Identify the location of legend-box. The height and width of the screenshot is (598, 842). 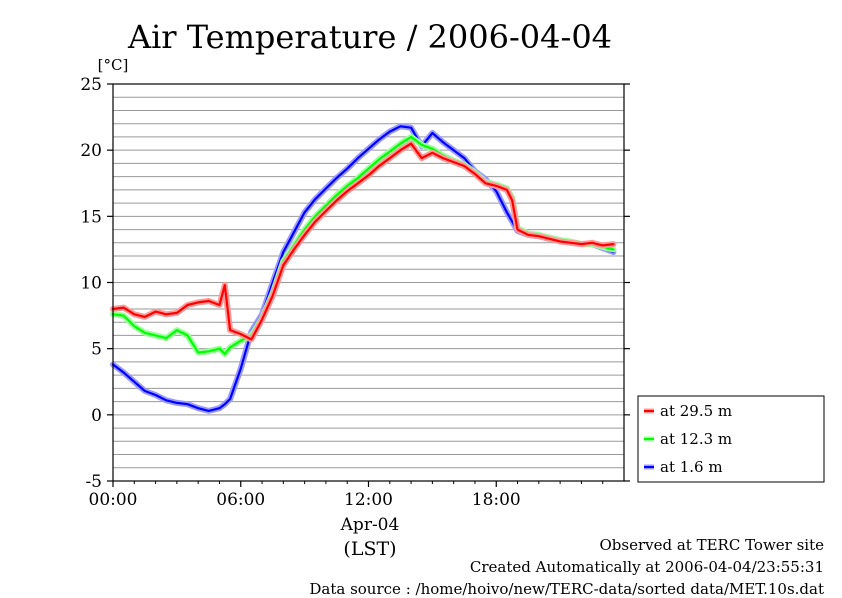
(731, 439).